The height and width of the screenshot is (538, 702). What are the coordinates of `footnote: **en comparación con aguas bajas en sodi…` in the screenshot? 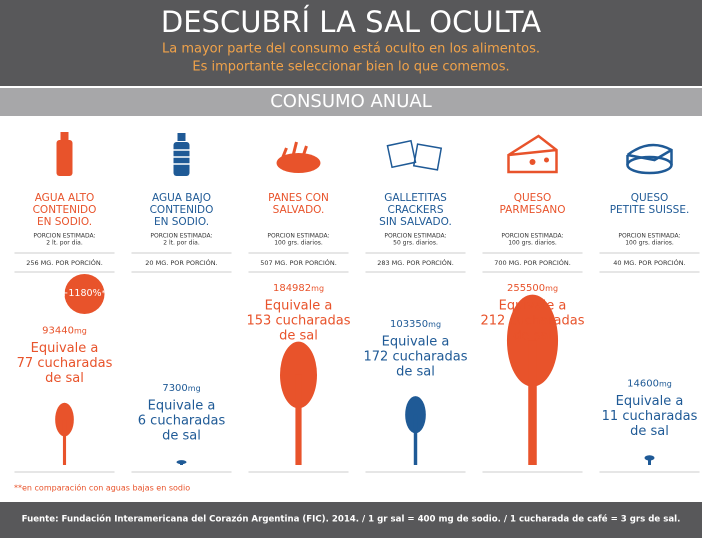 It's located at (102, 488).